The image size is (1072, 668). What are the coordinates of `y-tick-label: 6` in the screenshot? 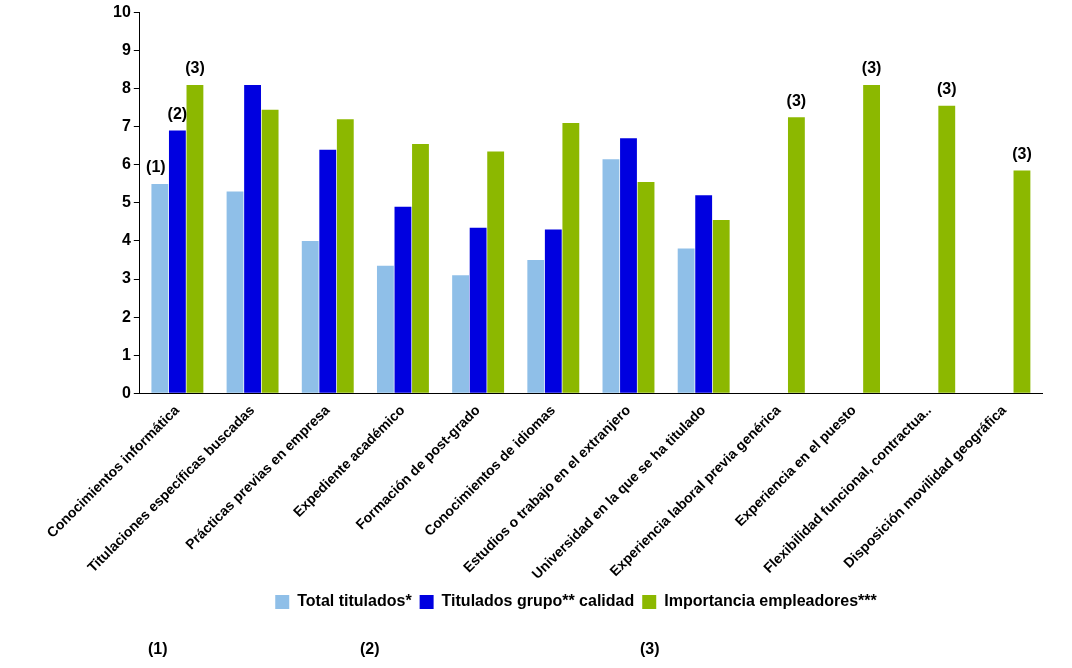 It's located at (126, 164).